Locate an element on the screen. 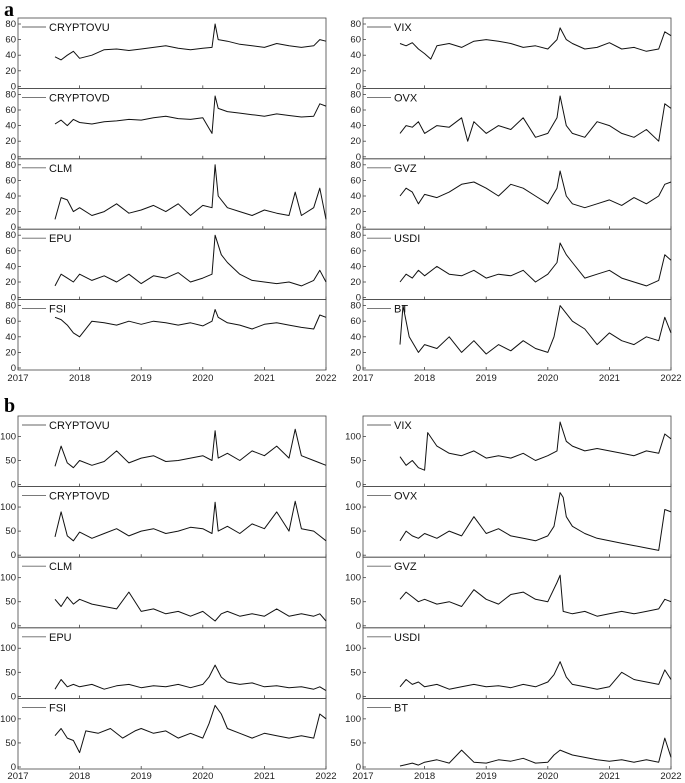  series-line-usdi is located at coordinates (535, 264).